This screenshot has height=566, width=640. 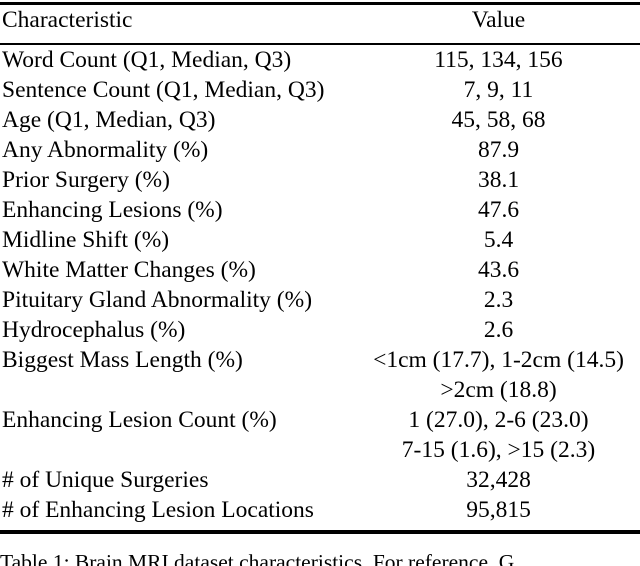 I want to click on table-row: Hydrocephalus (%) 2.6, so click(x=320, y=330).